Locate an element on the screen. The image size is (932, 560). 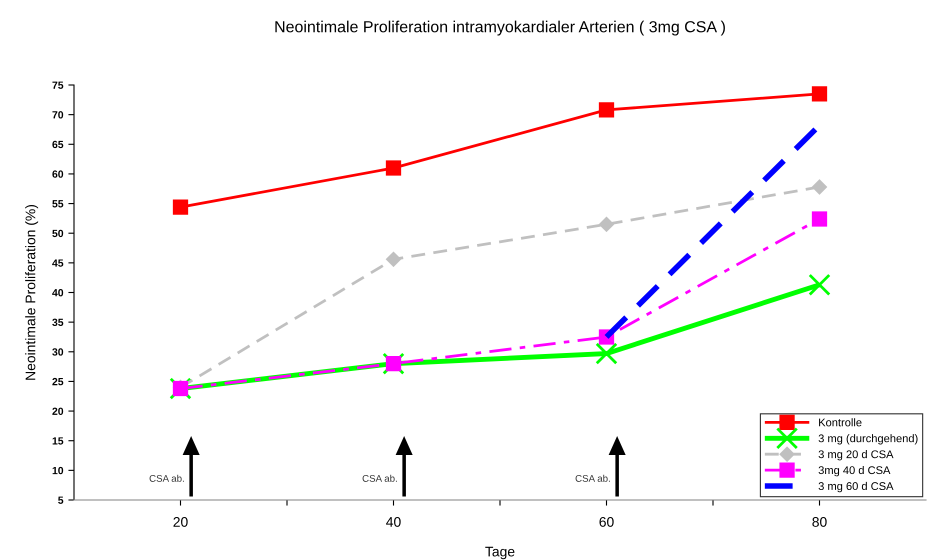
y-tick-label: 40 is located at coordinates (58, 292).